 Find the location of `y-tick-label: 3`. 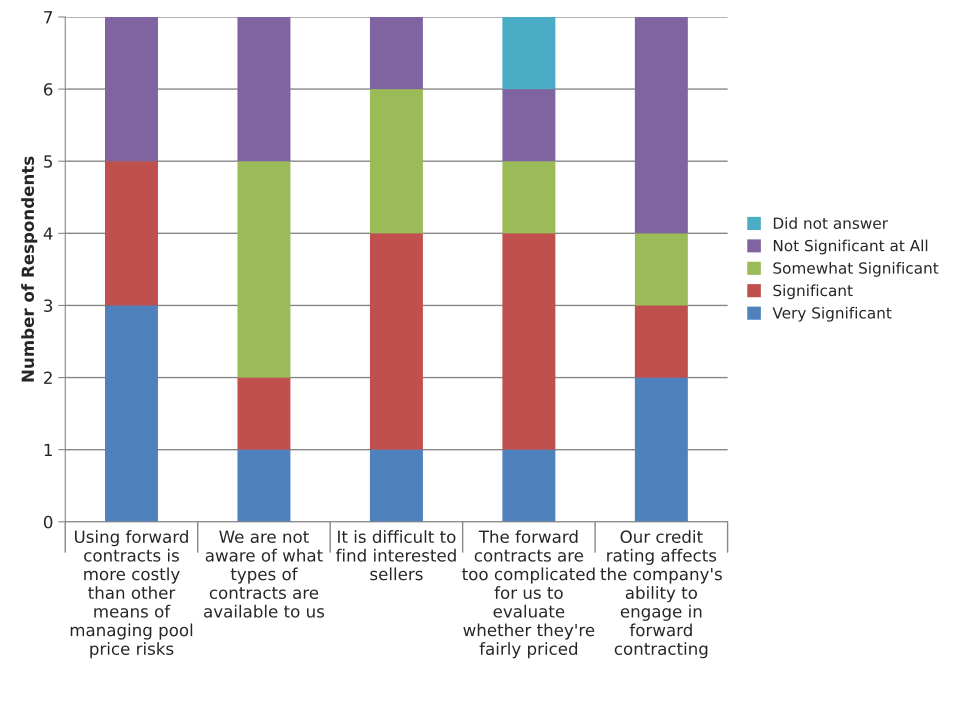

y-tick-label: 3 is located at coordinates (48, 305).